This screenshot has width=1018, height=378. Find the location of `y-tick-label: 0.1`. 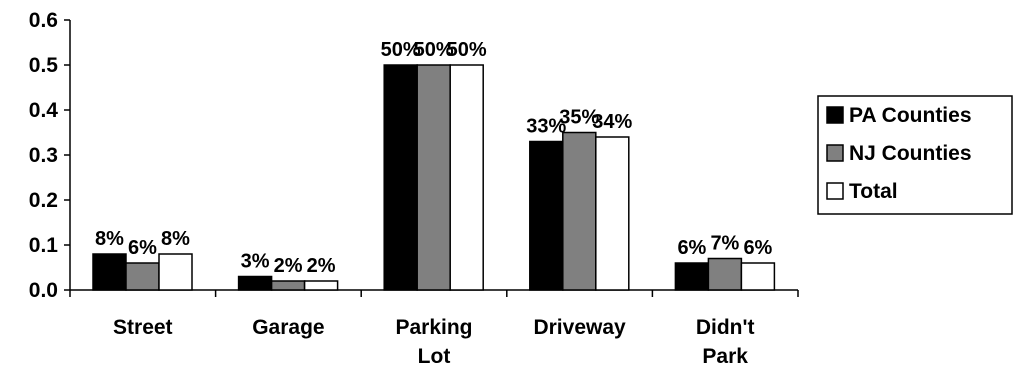

y-tick-label: 0.1 is located at coordinates (44, 245).